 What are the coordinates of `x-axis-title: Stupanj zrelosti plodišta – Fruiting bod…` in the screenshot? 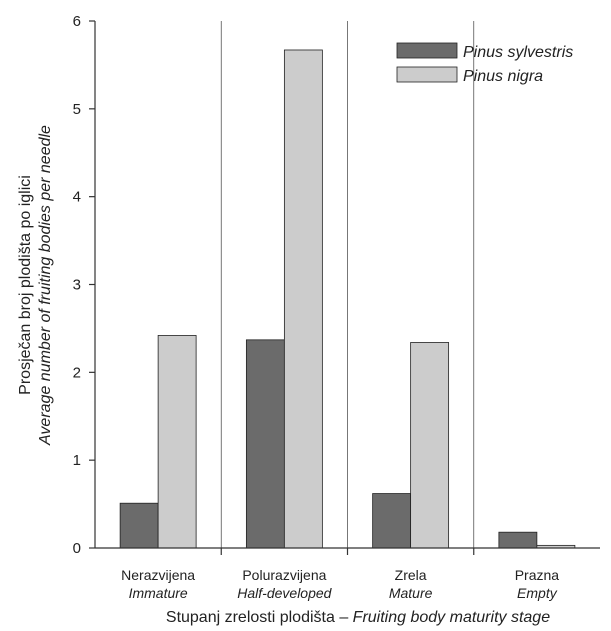 It's located at (358, 617).